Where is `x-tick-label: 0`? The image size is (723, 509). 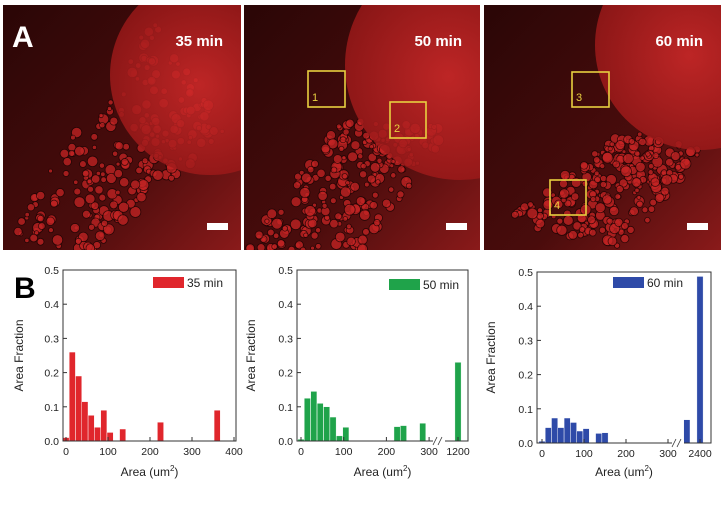 x-tick-label: 0 is located at coordinates (66, 452).